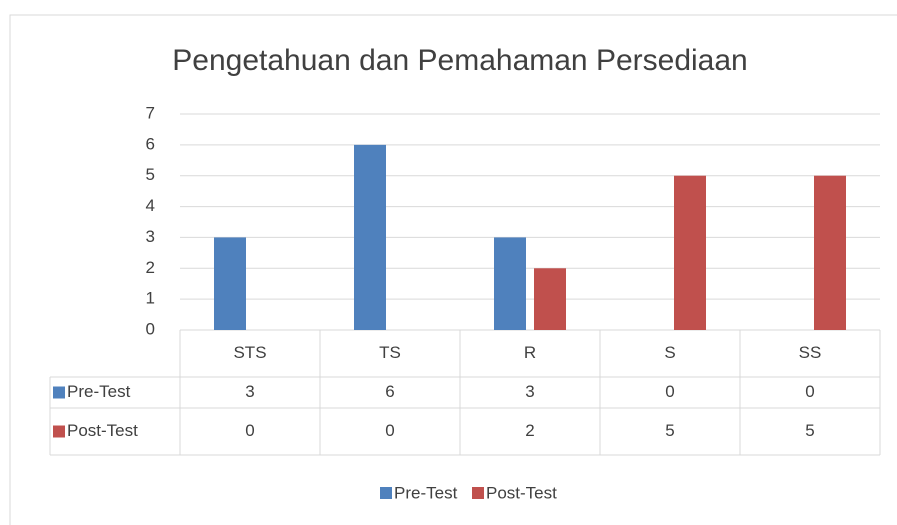 This screenshot has width=897, height=525. What do you see at coordinates (389, 391) in the screenshot?
I see `table-value: 6` at bounding box center [389, 391].